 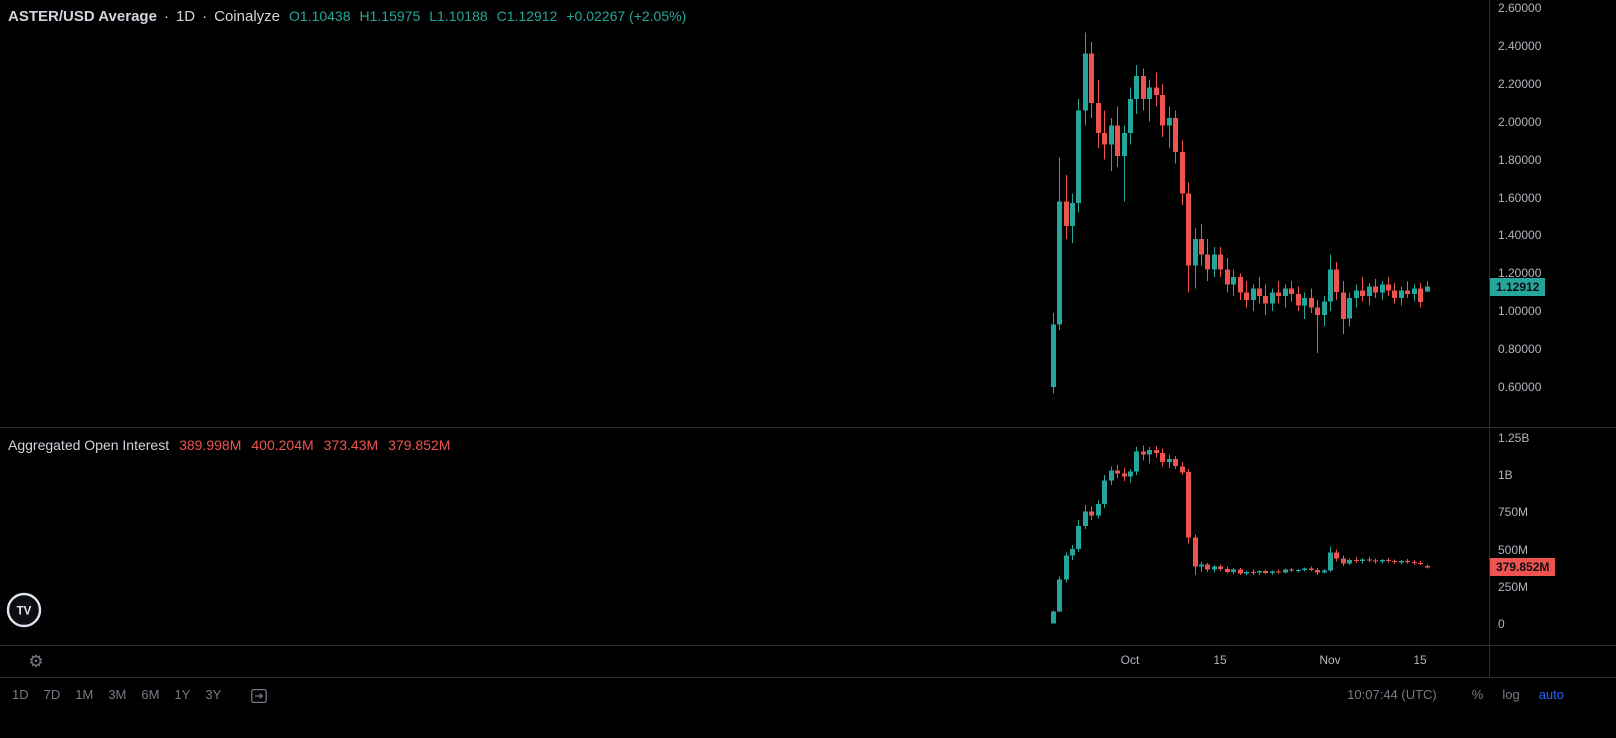 I want to click on oi-axis-tick: 1.25B, so click(x=1514, y=438).